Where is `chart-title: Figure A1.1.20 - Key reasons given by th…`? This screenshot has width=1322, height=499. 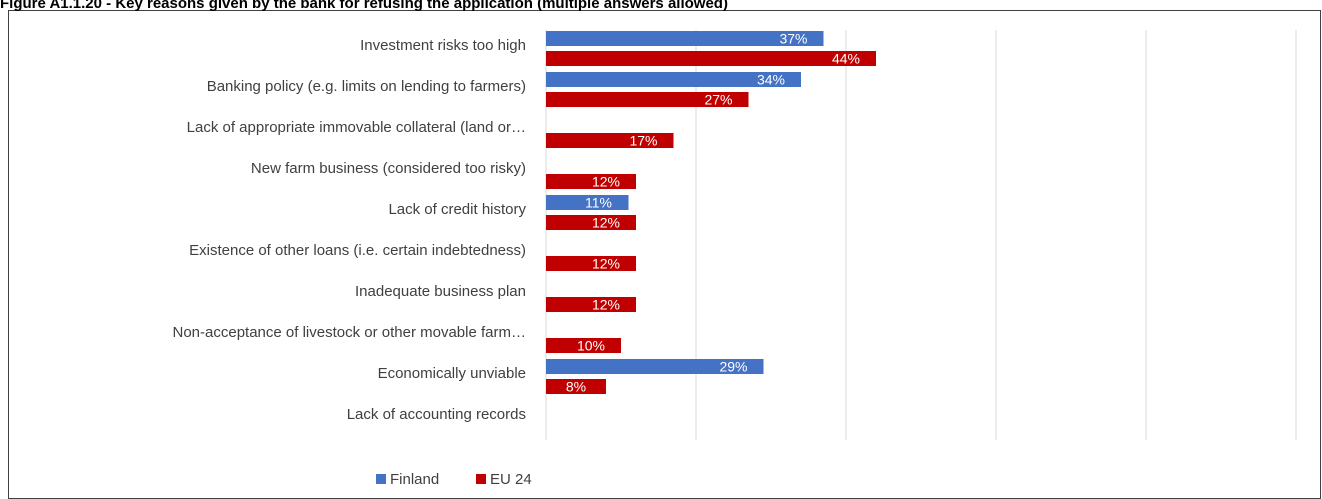 chart-title: Figure A1.1.20 - Key reasons given by th… is located at coordinates (364, 6).